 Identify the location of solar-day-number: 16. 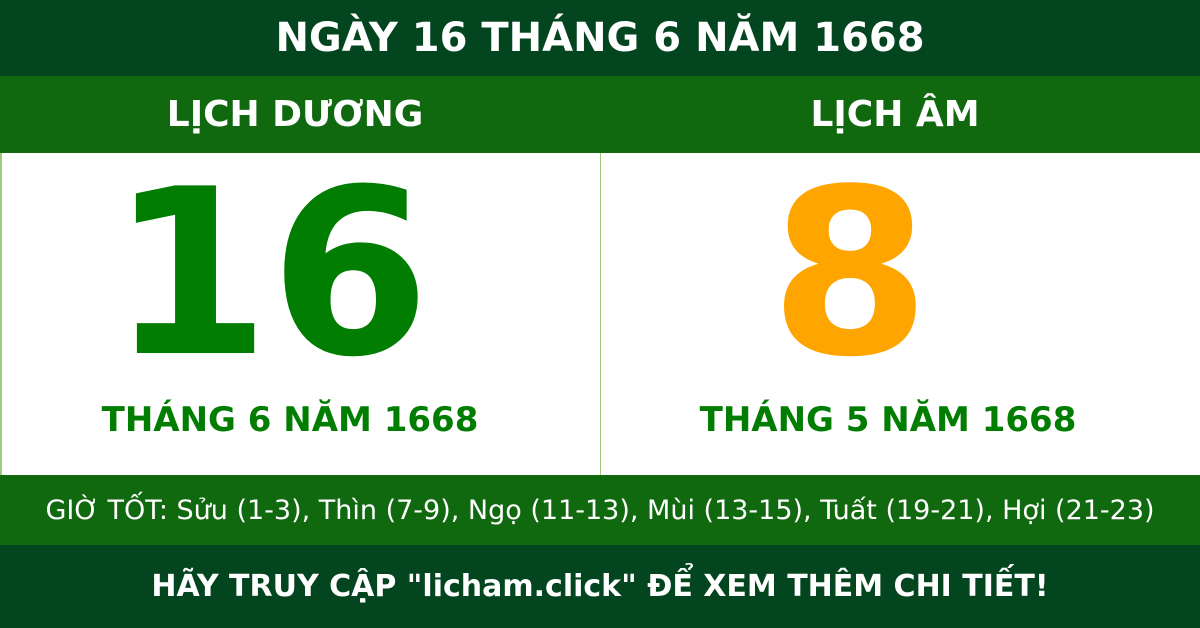
(270, 274).